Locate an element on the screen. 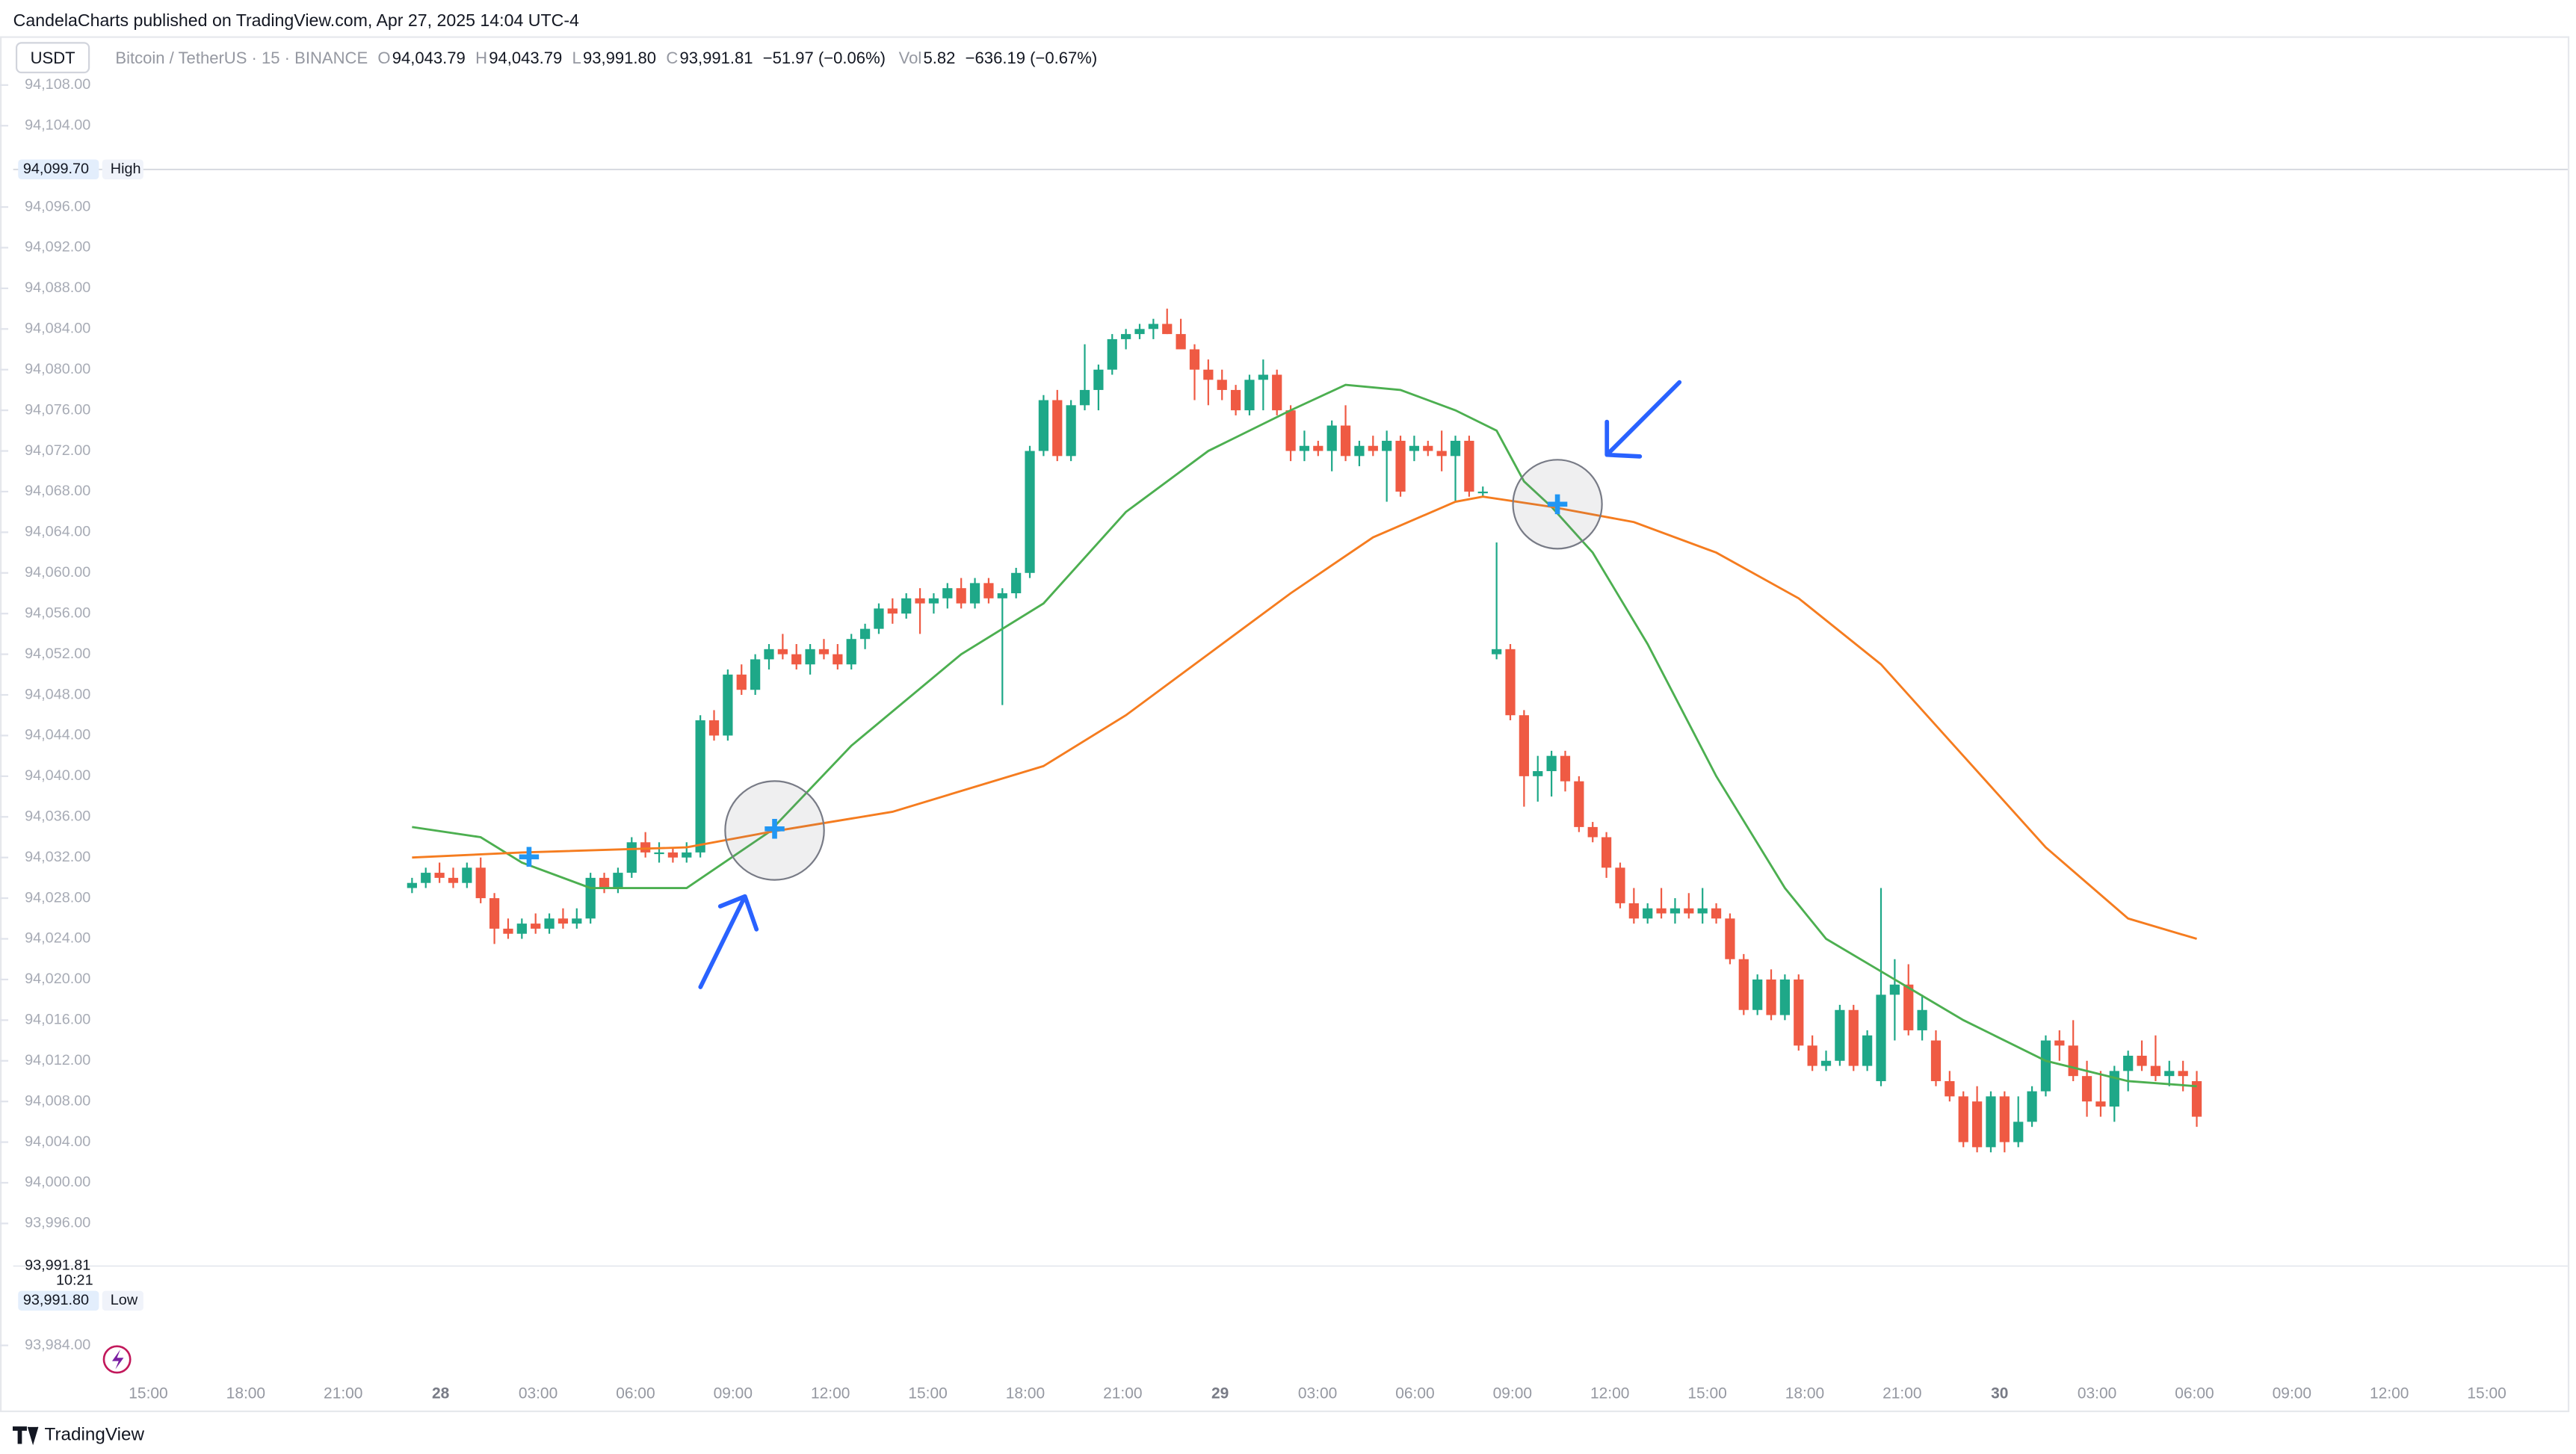  high-tag-box is located at coordinates (123, 169).